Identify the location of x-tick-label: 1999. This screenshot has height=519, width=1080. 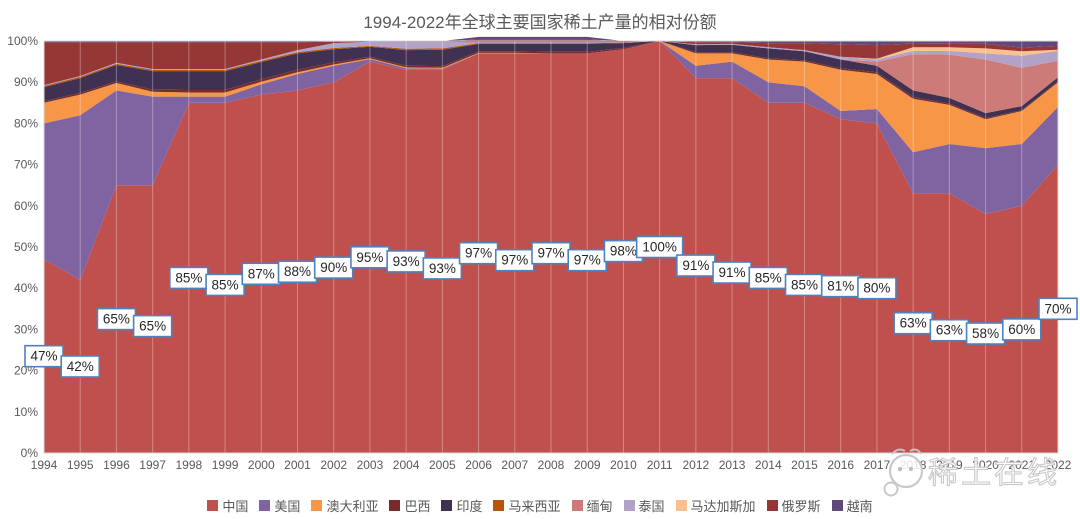
(225, 465).